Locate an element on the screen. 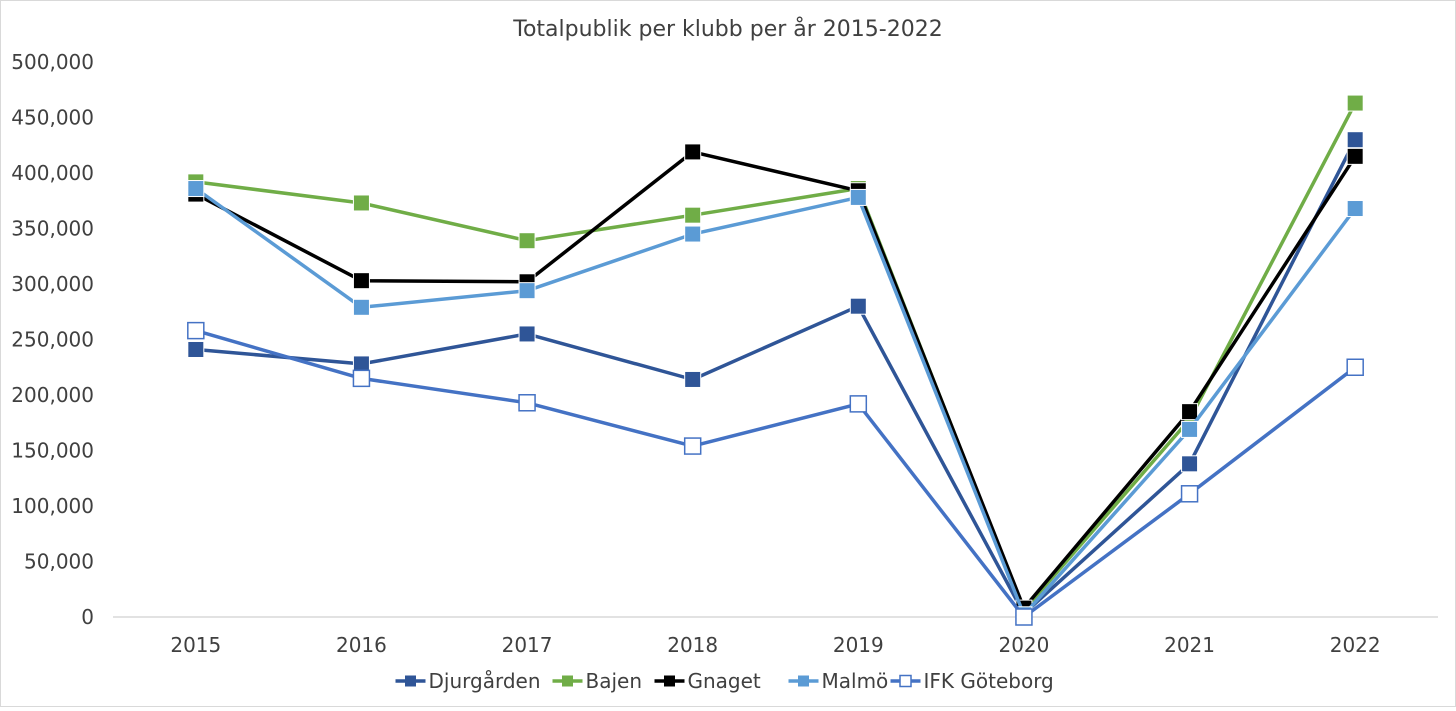 This screenshot has height=711, width=1456. x-tick-label: 2015 is located at coordinates (195, 645).